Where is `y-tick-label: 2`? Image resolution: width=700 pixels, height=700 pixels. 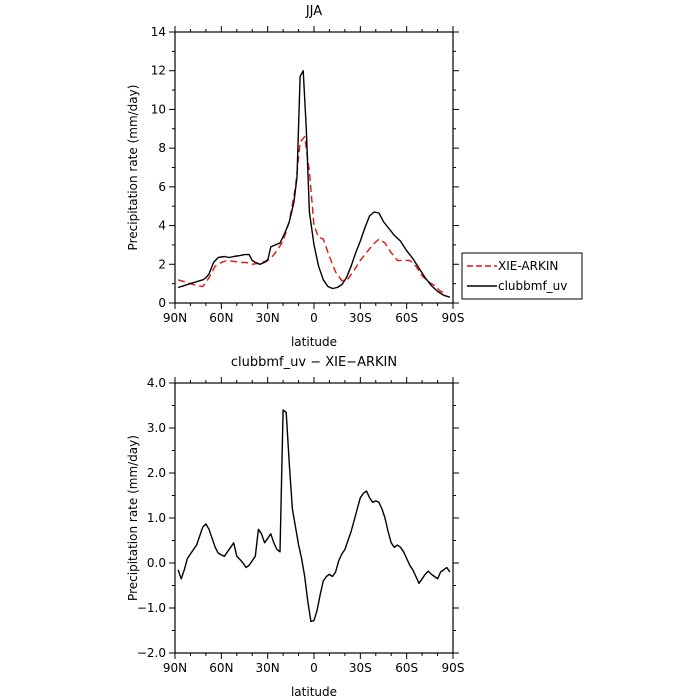 y-tick-label: 2 is located at coordinates (162, 264).